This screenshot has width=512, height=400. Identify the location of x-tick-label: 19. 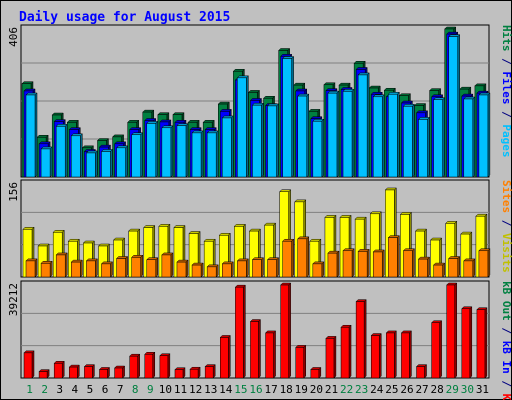
(301, 389).